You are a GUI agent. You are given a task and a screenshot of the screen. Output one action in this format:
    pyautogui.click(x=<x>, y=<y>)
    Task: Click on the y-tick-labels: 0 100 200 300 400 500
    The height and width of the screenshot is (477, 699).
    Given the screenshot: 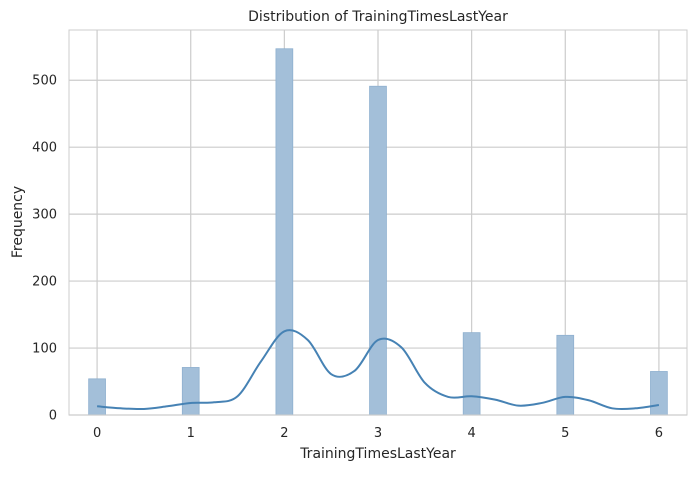 What is the action you would take?
    pyautogui.click(x=44, y=249)
    